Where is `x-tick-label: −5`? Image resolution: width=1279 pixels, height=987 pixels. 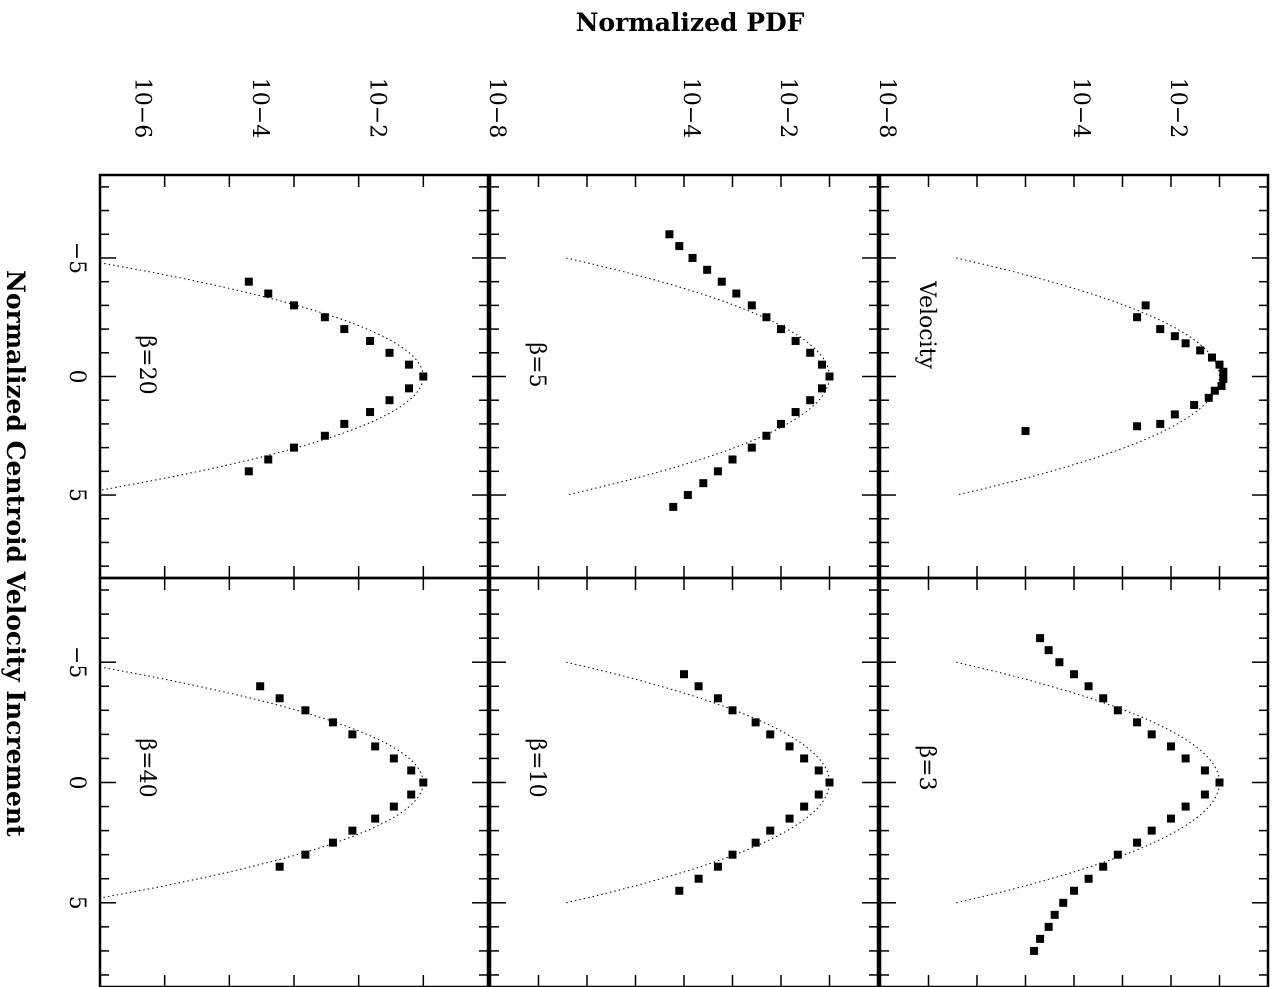
x-tick-label: −5 is located at coordinates (76, 258).